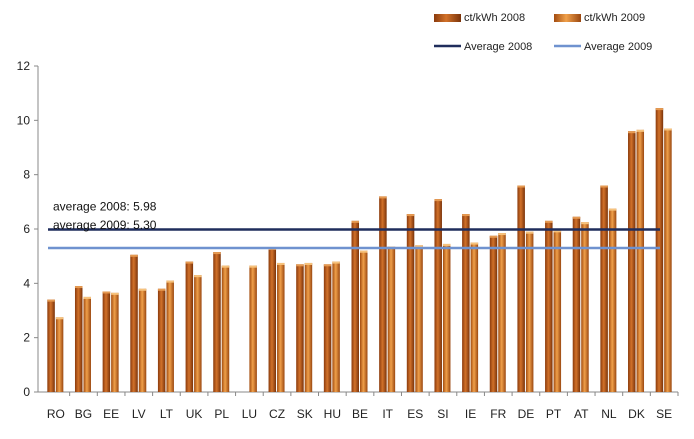  I want to click on x-tick-label: SI, so click(442, 414).